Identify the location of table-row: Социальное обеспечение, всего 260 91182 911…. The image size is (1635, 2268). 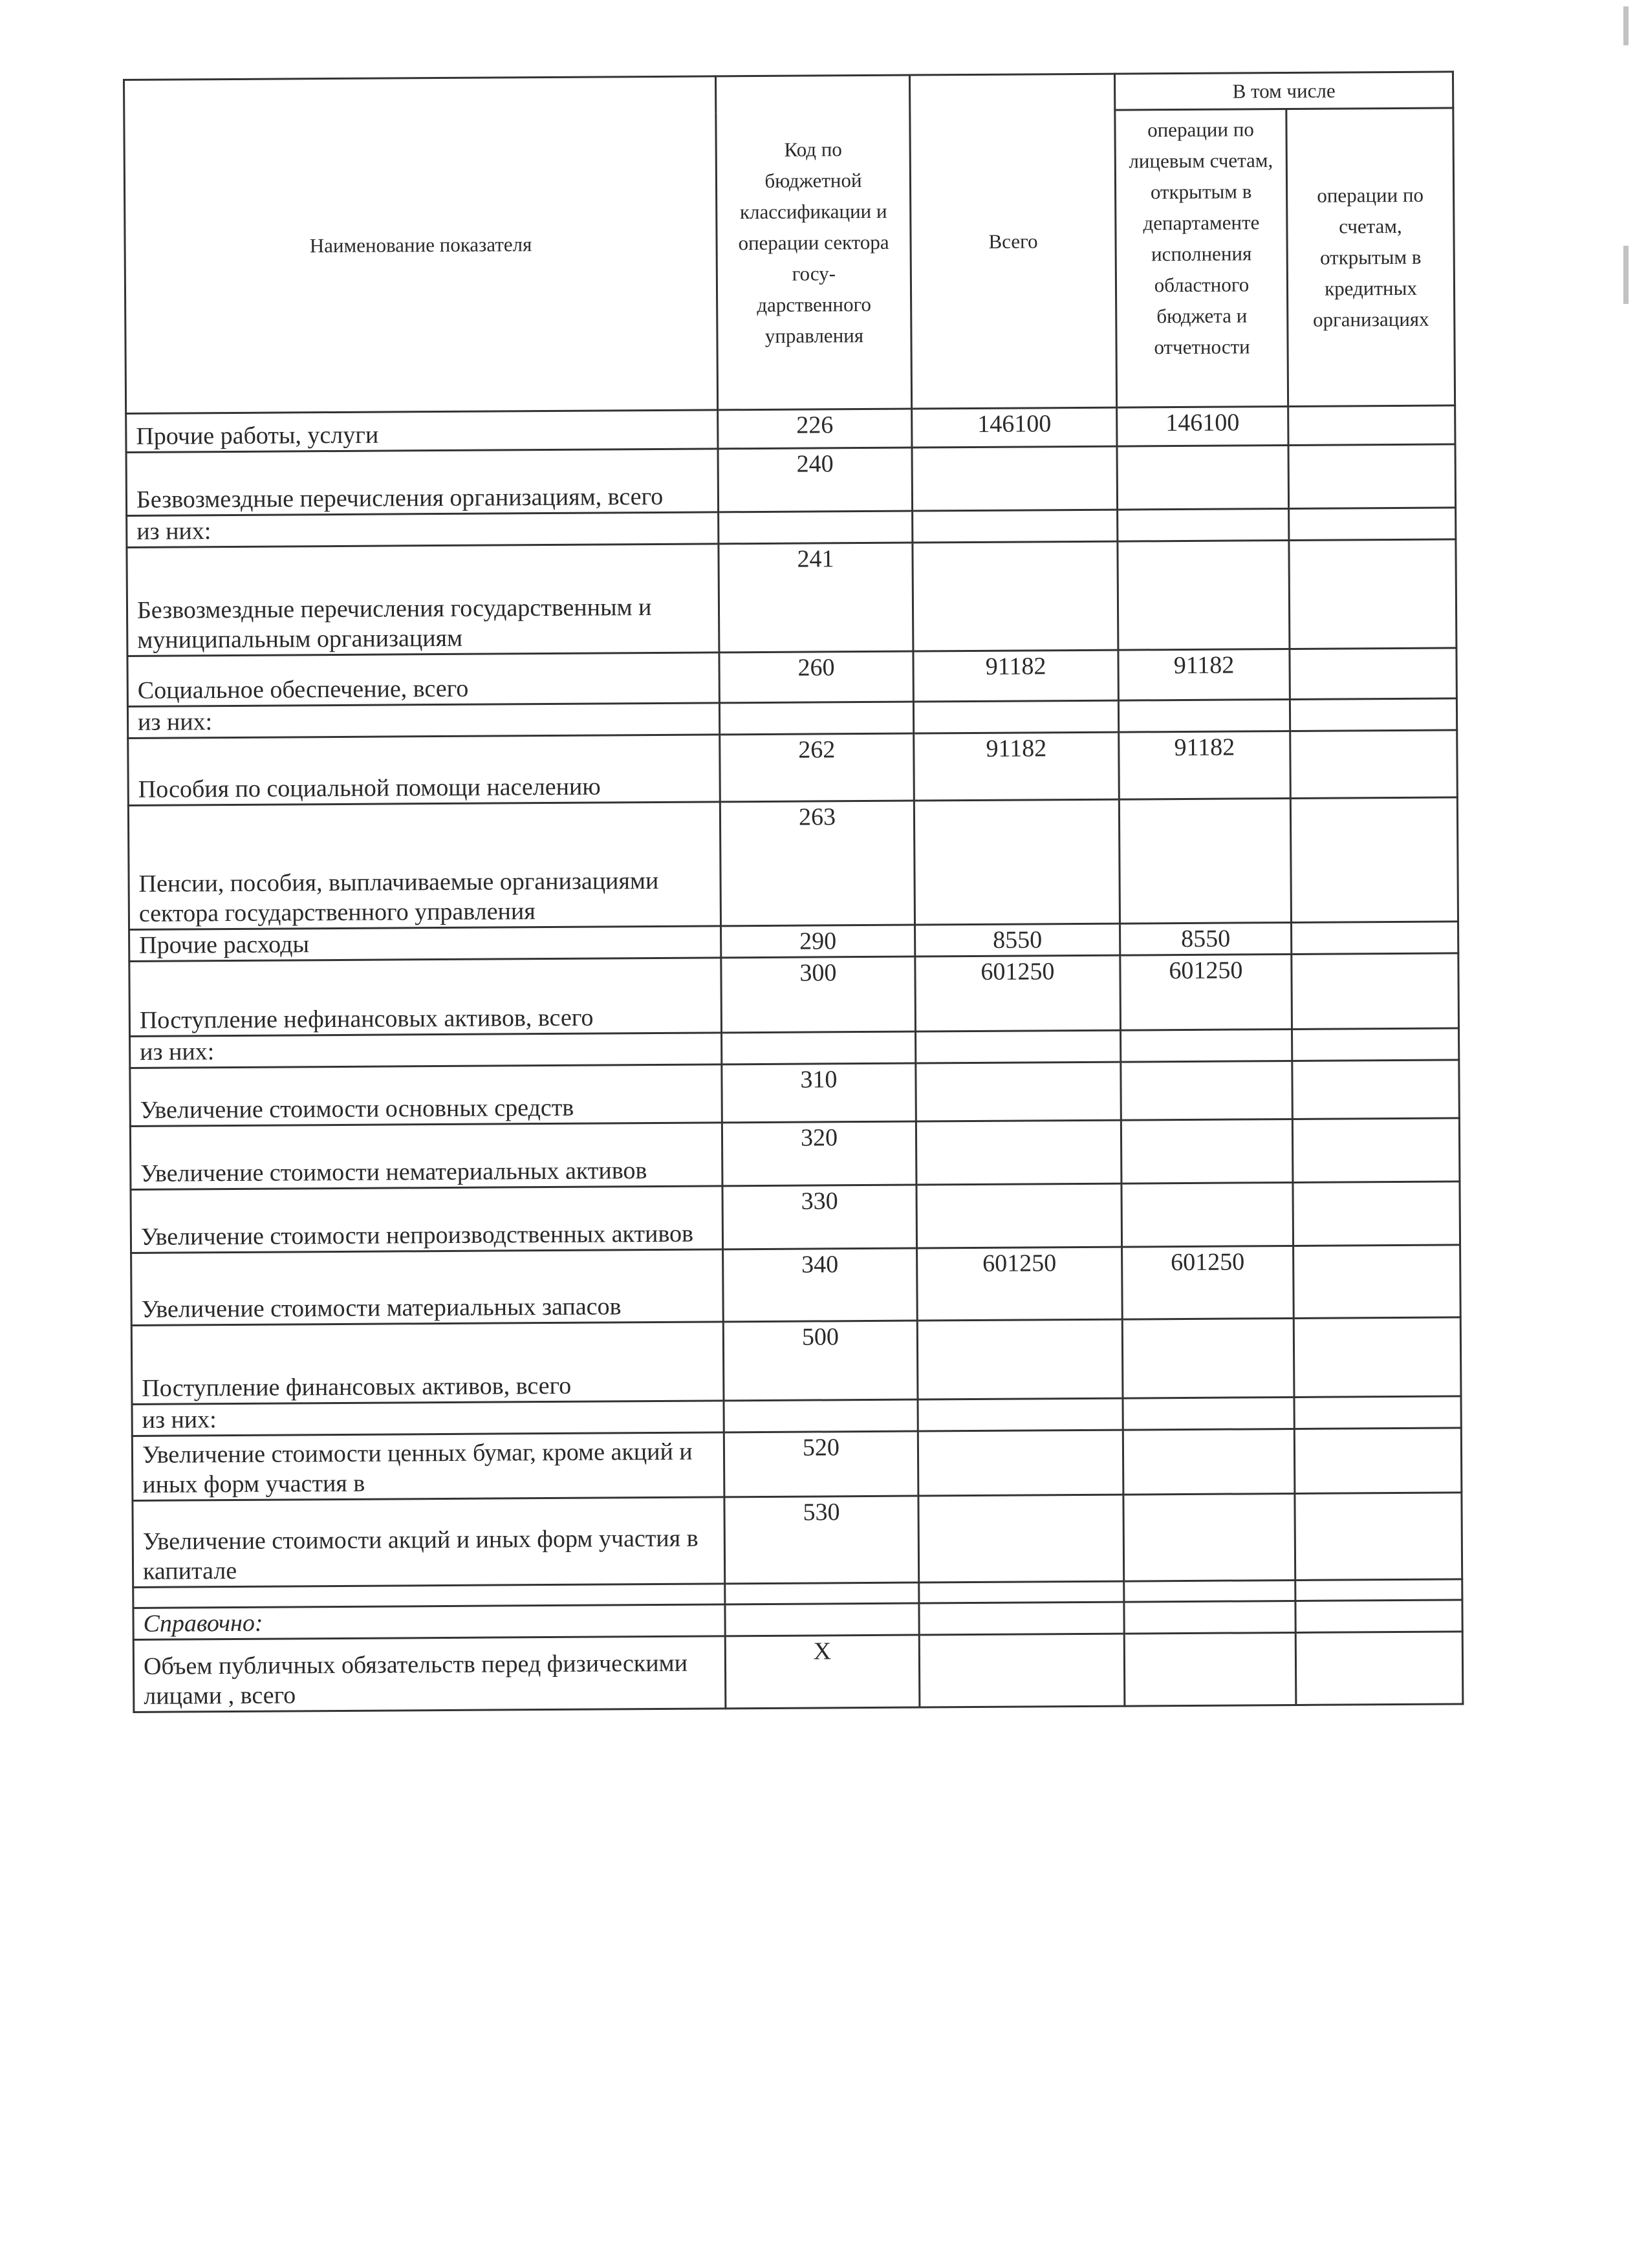
(792, 677).